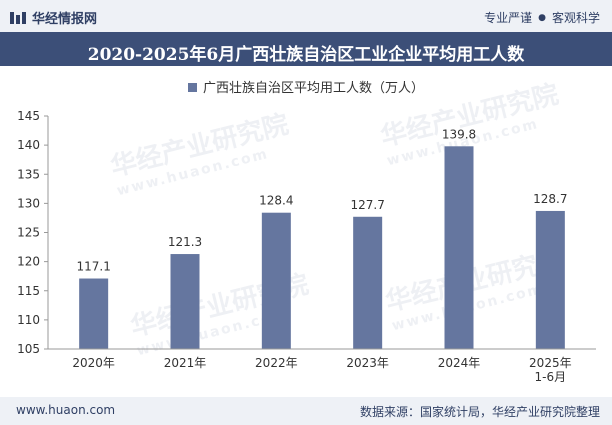 Image resolution: width=612 pixels, height=425 pixels. What do you see at coordinates (28, 349) in the screenshot?
I see `y-tick-label: 105` at bounding box center [28, 349].